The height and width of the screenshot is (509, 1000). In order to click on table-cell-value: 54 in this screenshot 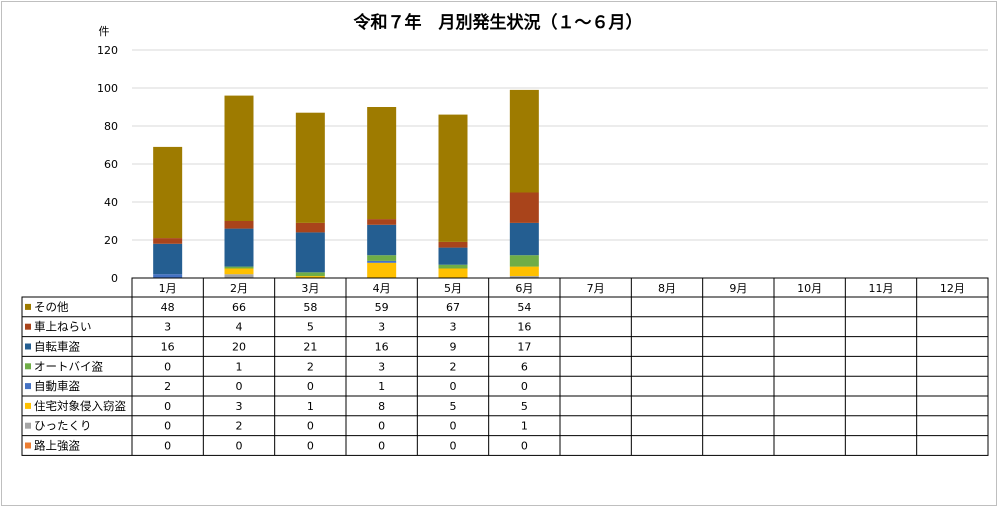, I will do `click(524, 307)`.